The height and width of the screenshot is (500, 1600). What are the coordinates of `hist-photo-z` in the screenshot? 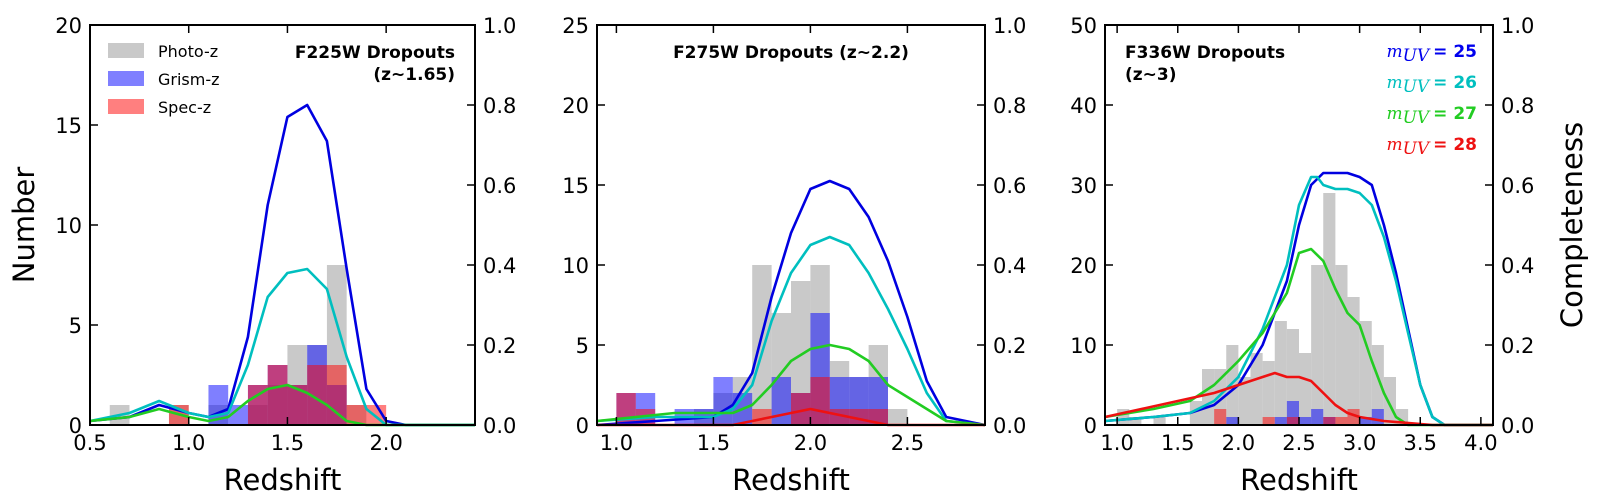 It's located at (1263, 309).